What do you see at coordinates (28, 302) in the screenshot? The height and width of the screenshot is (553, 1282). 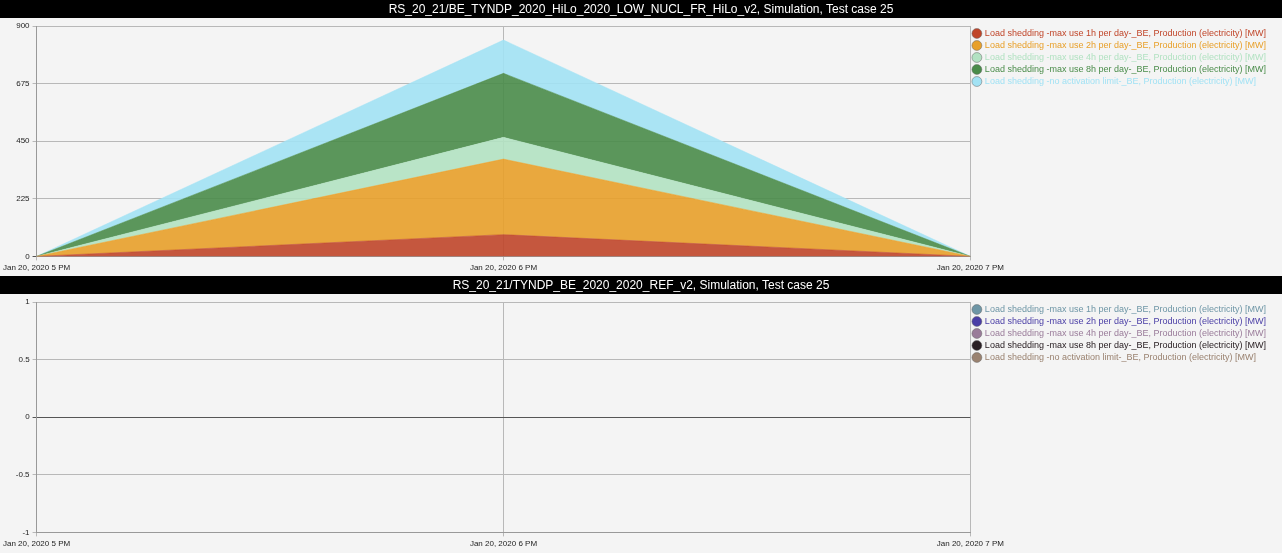 I see `y-tick-label: 1` at bounding box center [28, 302].